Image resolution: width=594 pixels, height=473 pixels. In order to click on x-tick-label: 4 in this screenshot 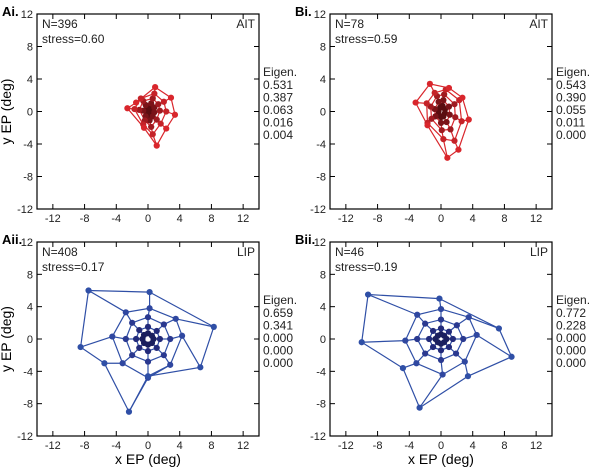, I will do `click(473, 219)`.